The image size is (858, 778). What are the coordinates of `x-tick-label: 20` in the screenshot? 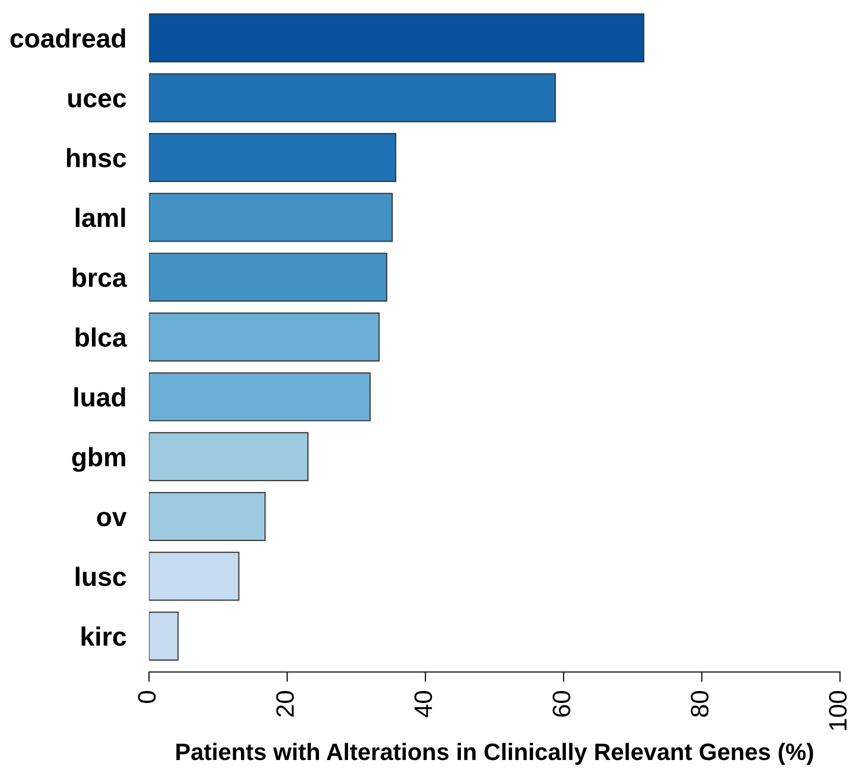 It's located at (285, 704).